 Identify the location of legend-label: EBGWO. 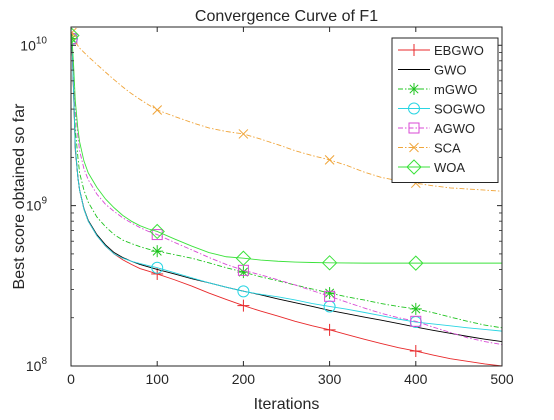
(459, 50).